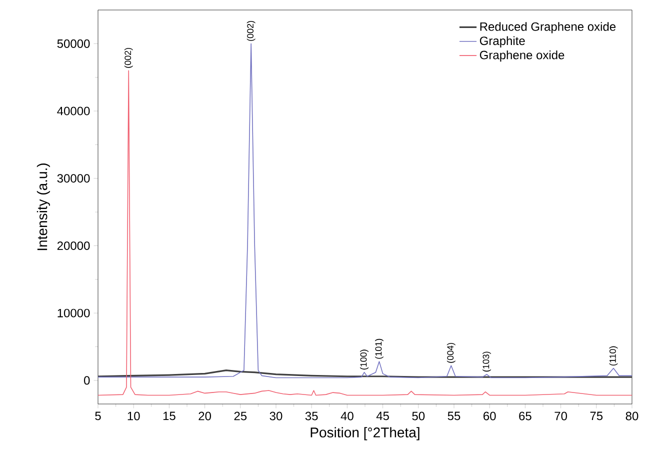 Image resolution: width=646 pixels, height=463 pixels. Describe the element at coordinates (365, 433) in the screenshot. I see `x-axis-title: Position [°2Theta]` at that location.